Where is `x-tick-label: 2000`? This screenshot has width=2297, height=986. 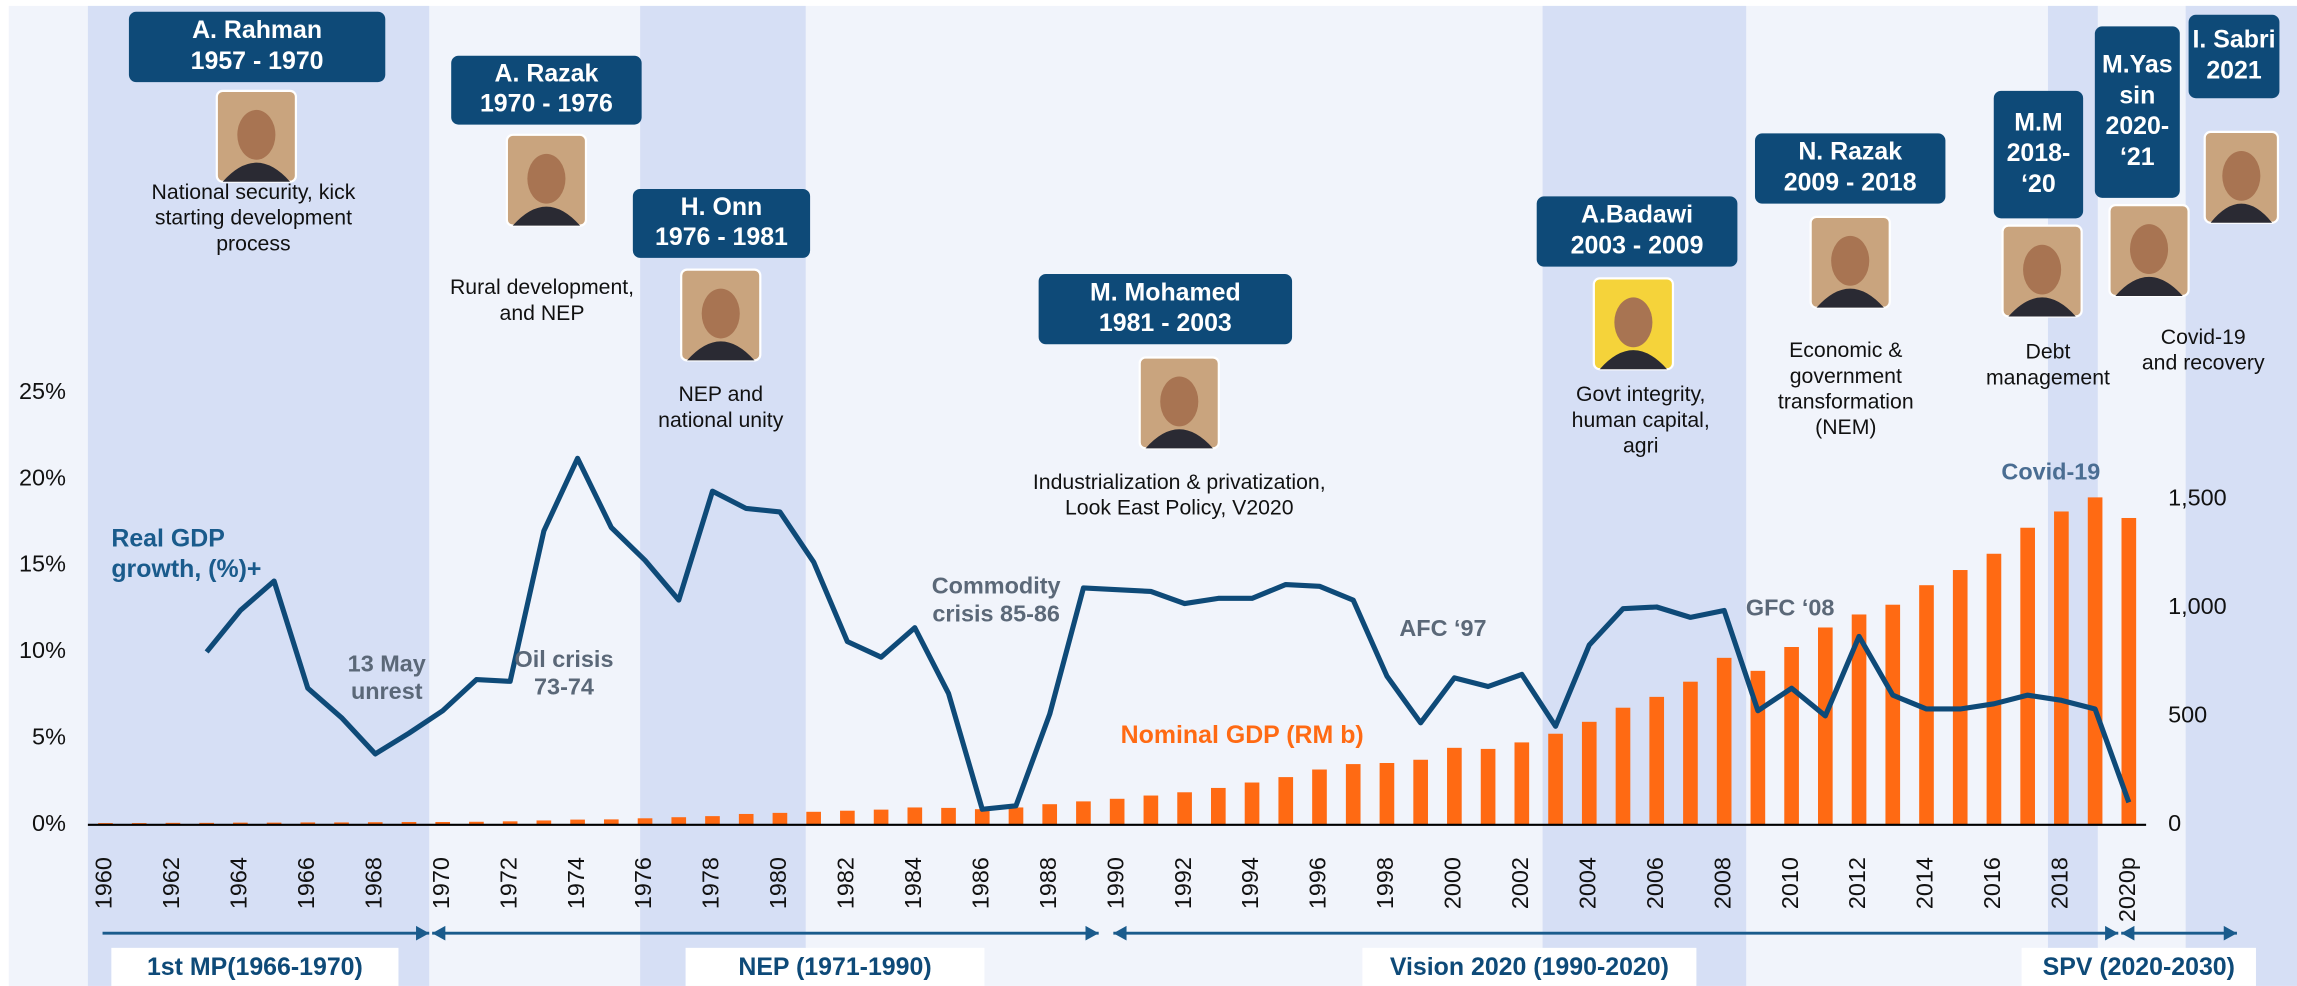 x-tick-label: 2000 is located at coordinates (1453, 883).